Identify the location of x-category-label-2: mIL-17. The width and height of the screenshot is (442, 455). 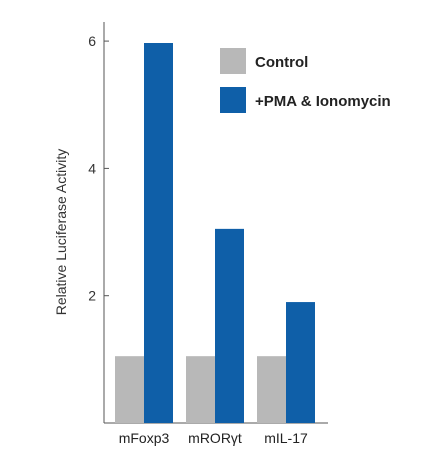
(286, 438).